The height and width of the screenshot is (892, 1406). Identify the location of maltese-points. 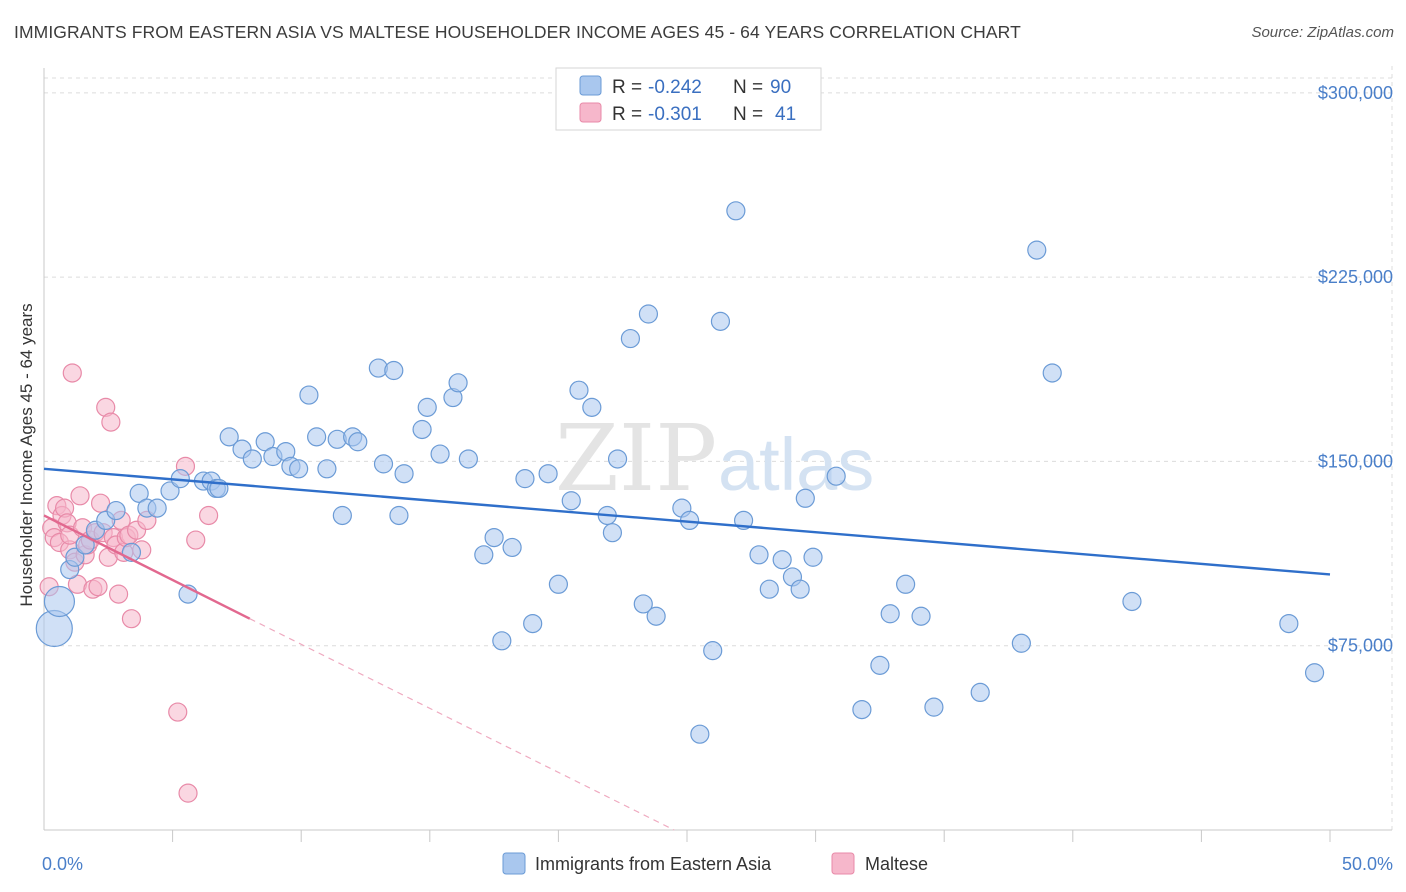
(129, 583).